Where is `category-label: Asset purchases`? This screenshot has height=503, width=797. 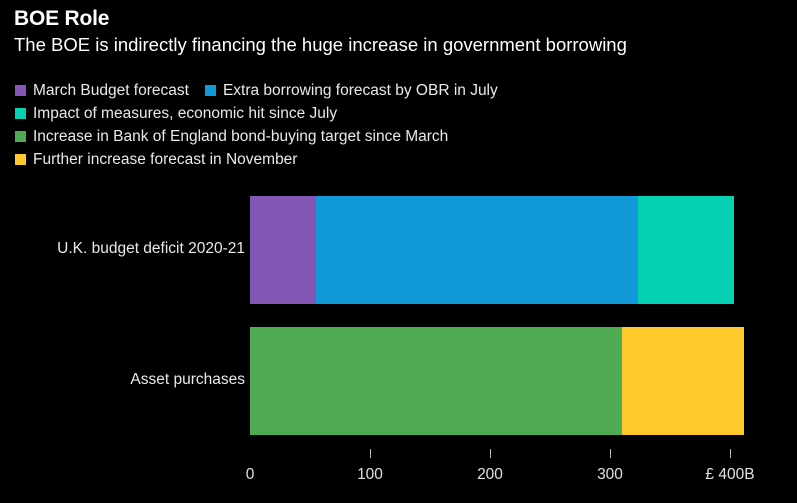 category-label: Asset purchases is located at coordinates (187, 379).